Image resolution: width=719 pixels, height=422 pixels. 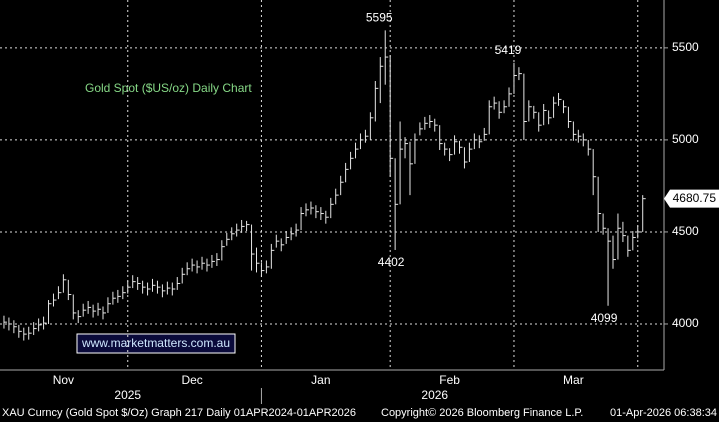 I want to click on chart-title: Gold Spot ($US/oz) Daily Chart, so click(x=168, y=88).